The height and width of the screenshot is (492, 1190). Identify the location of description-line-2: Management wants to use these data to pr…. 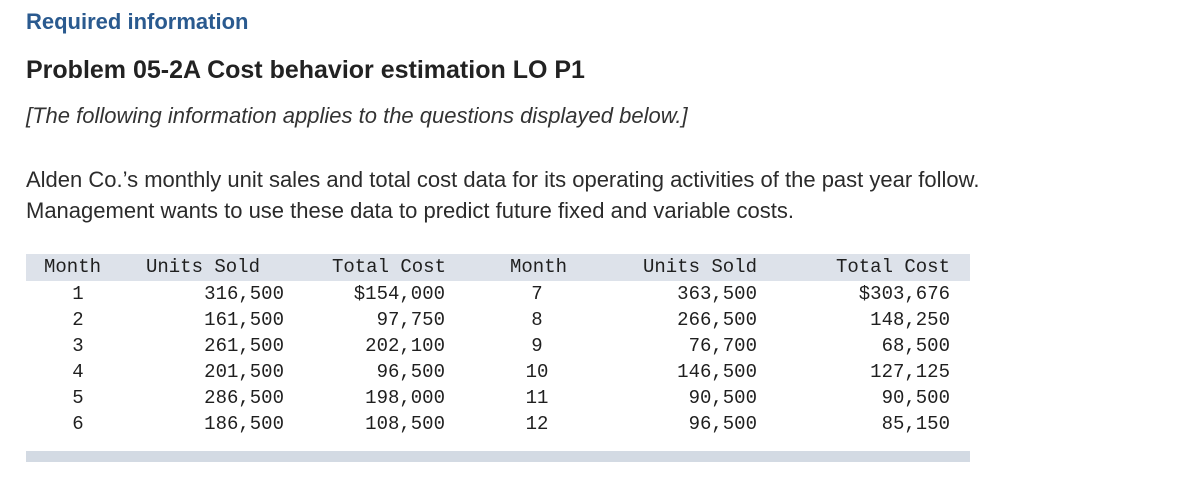
(410, 210).